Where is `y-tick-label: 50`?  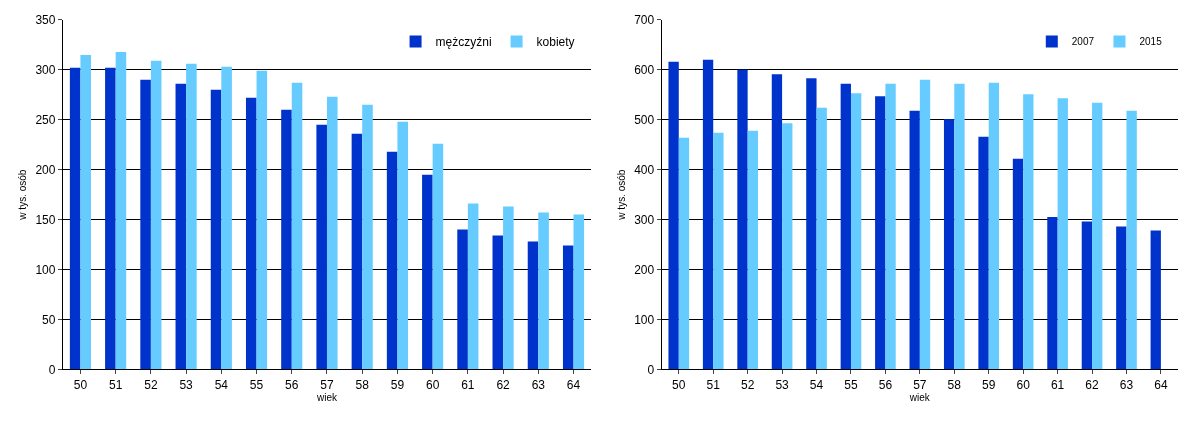 y-tick-label: 50 is located at coordinates (49, 319).